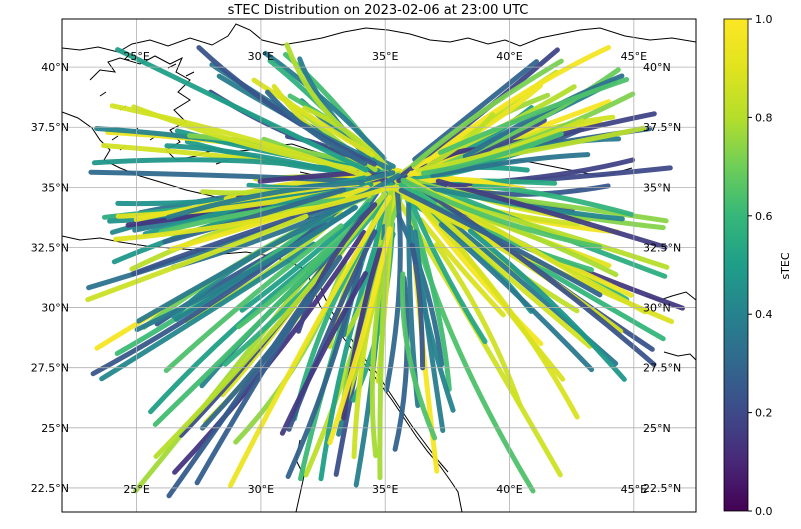 Image resolution: width=801 pixels, height=529 pixels. I want to click on lat-tick-label-right: 25°N, so click(657, 428).